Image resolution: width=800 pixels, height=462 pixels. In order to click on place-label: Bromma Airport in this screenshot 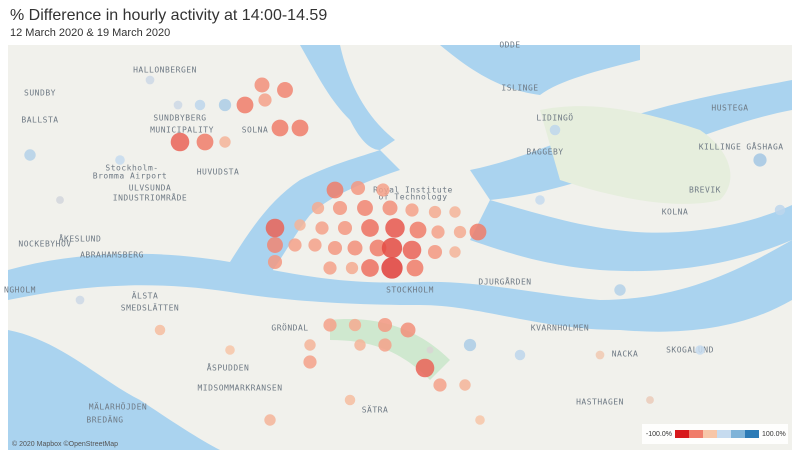, I will do `click(130, 176)`.